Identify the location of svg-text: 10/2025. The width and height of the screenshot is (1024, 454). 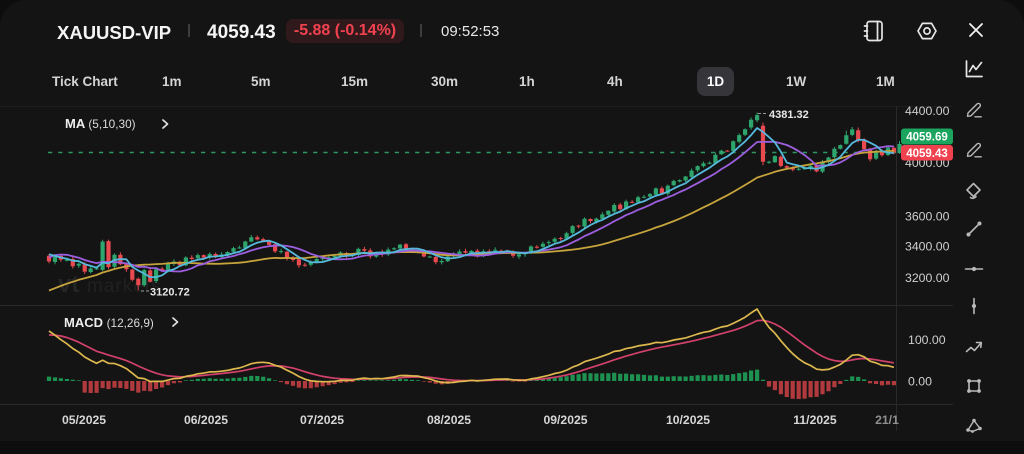
(688, 420).